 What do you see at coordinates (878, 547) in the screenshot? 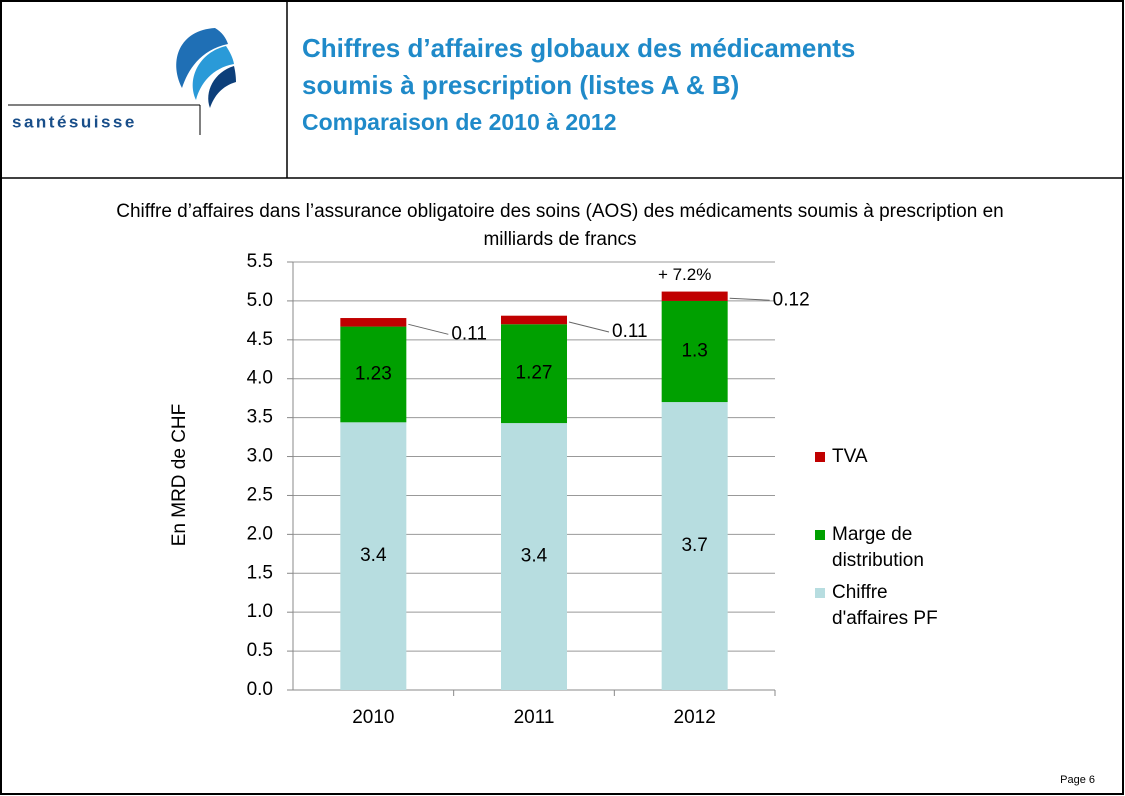
I see `legend-label: Marge de distribution` at bounding box center [878, 547].